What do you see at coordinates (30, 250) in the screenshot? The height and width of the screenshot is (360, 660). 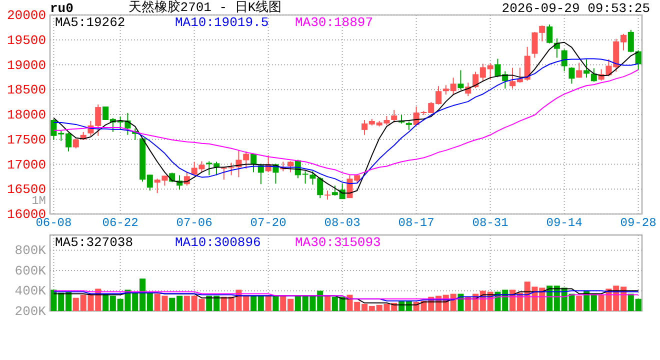 I see `y-tick-label: 800K` at bounding box center [30, 250].